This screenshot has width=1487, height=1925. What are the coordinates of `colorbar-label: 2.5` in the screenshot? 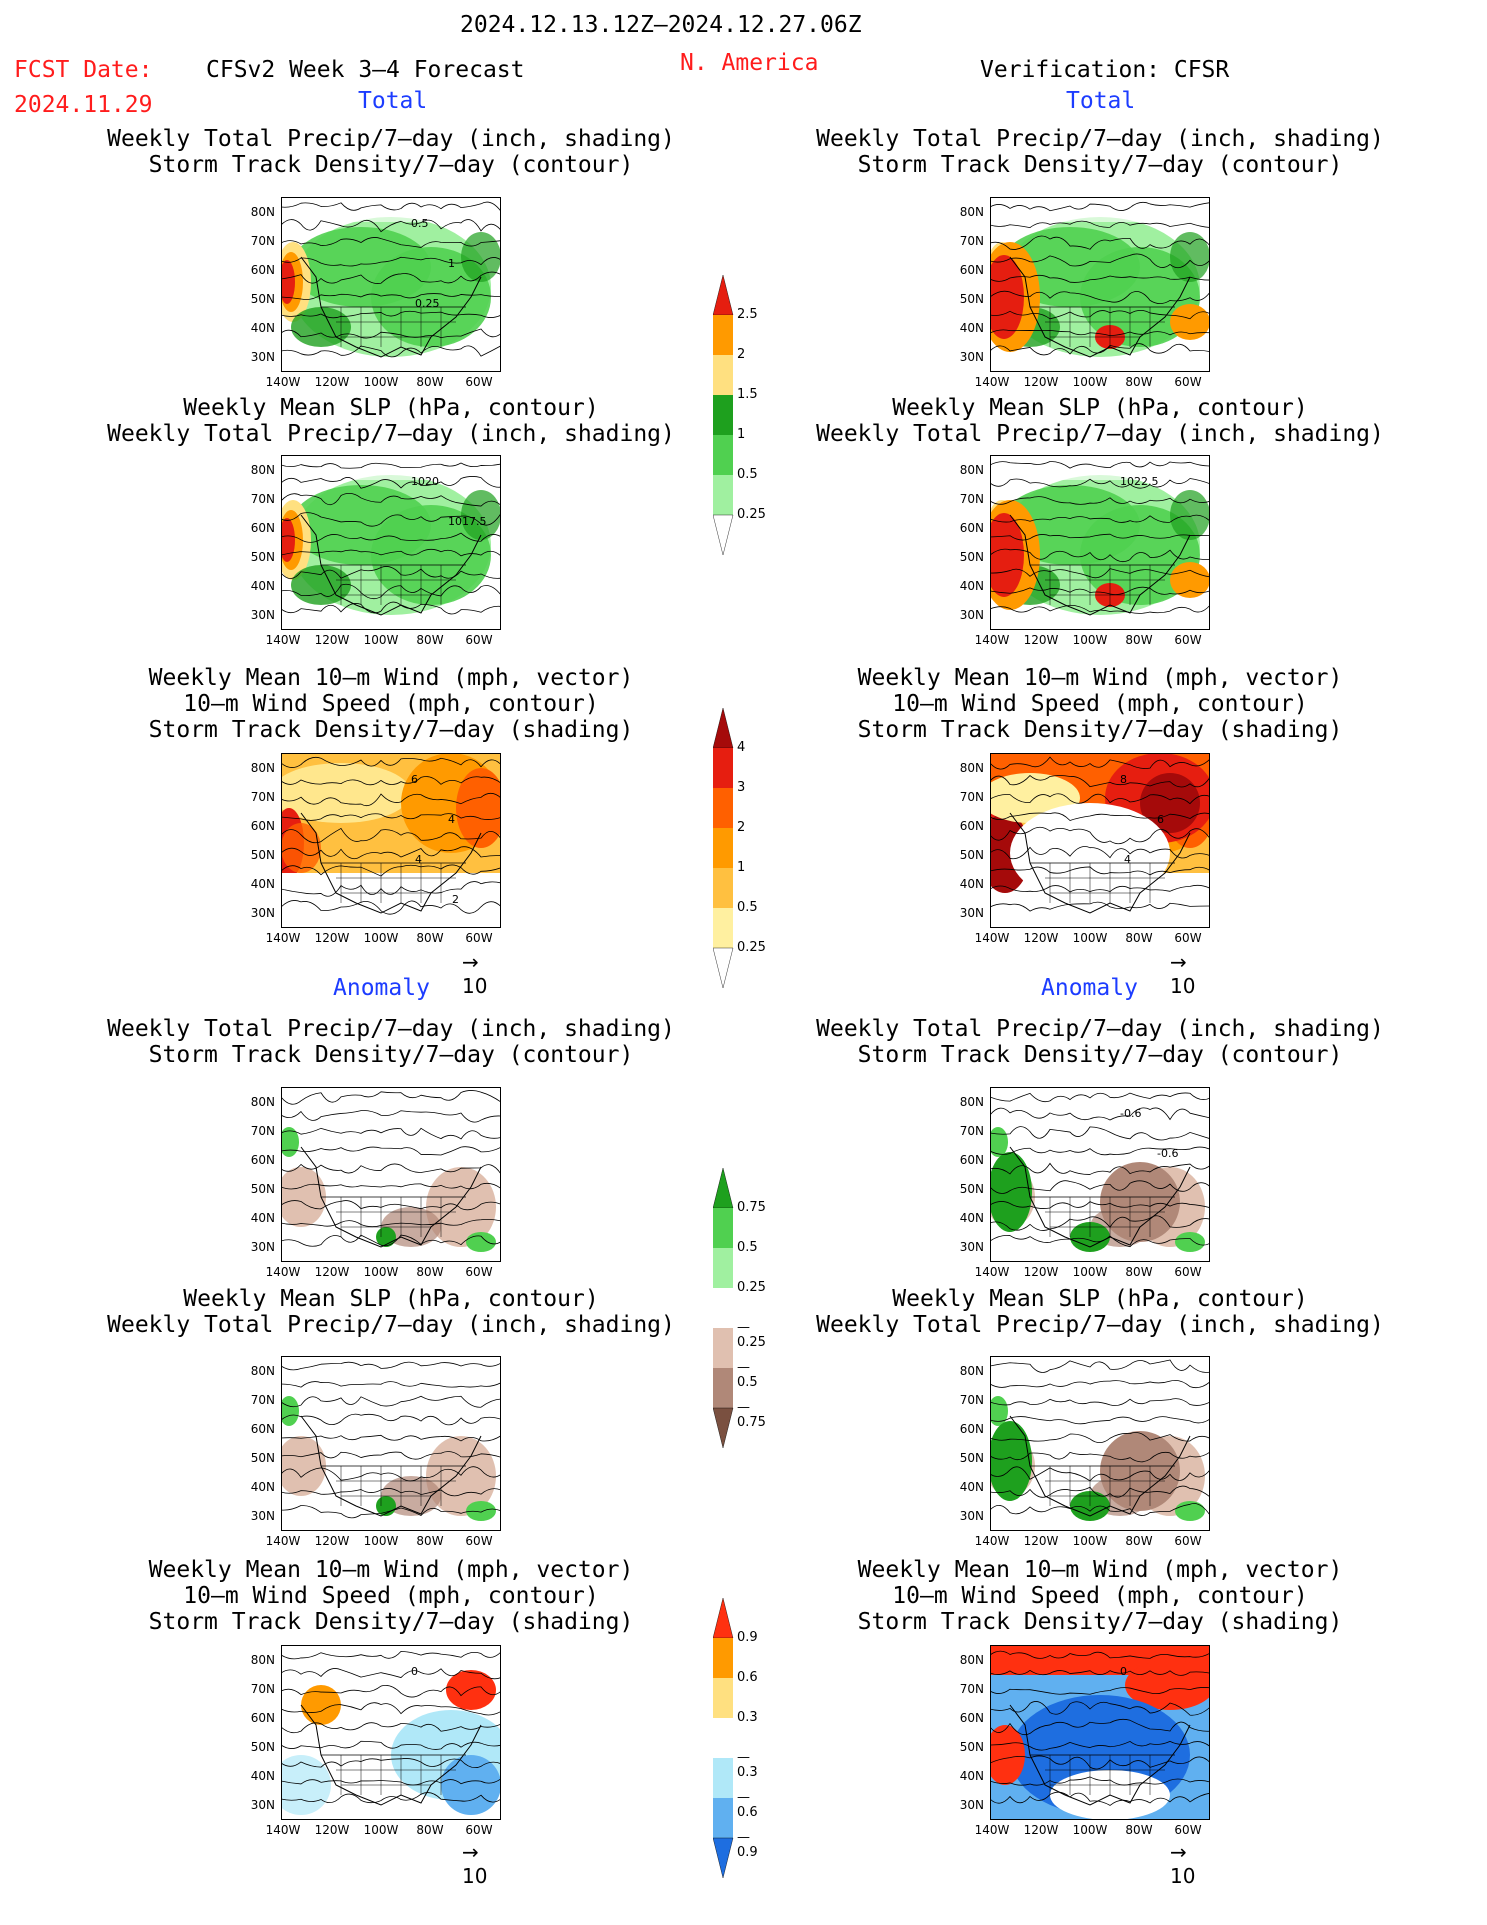 It's located at (747, 314).